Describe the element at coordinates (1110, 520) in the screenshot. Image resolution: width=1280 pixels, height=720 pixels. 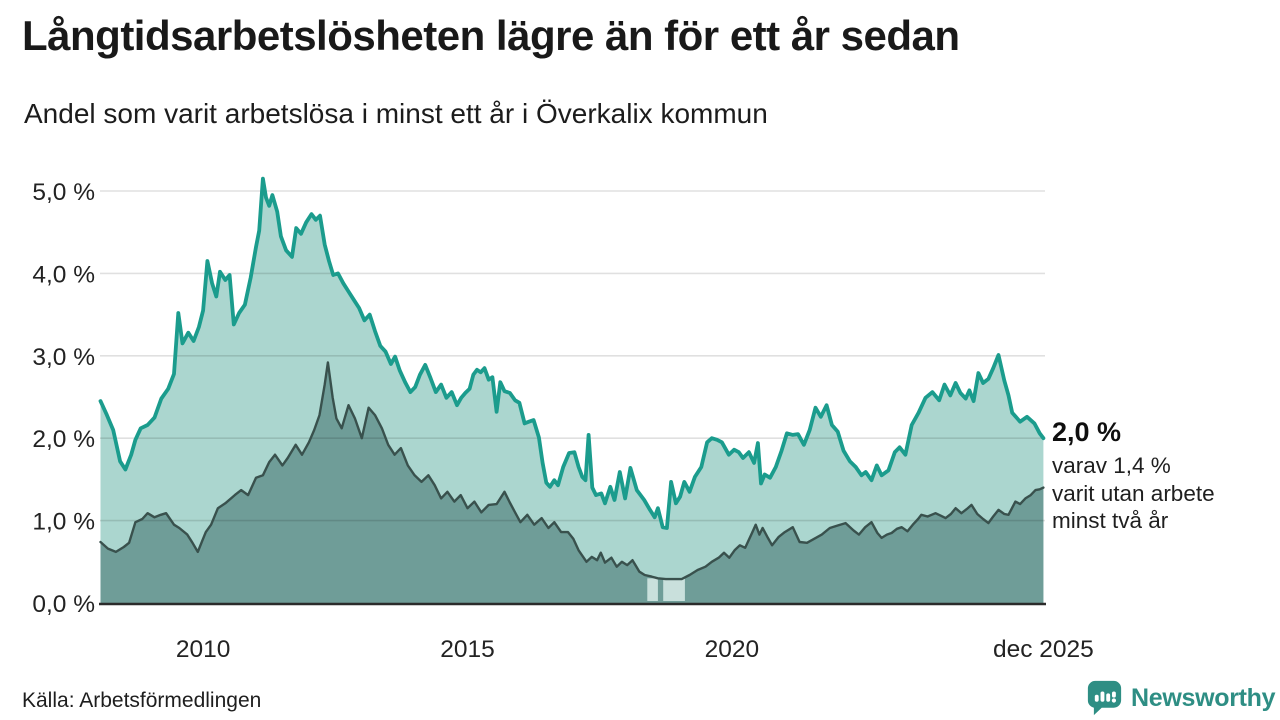
I see `annotation-line-3: minst två år` at that location.